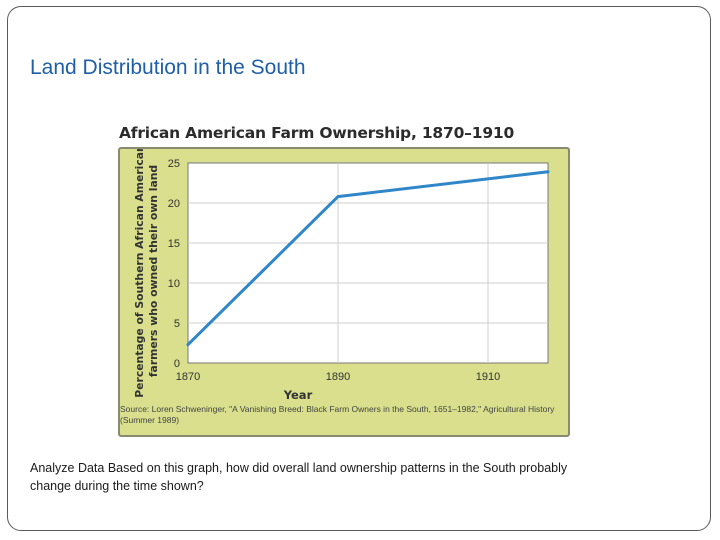 Image resolution: width=720 pixels, height=540 pixels. What do you see at coordinates (488, 377) in the screenshot?
I see `x-tick-label: 1910` at bounding box center [488, 377].